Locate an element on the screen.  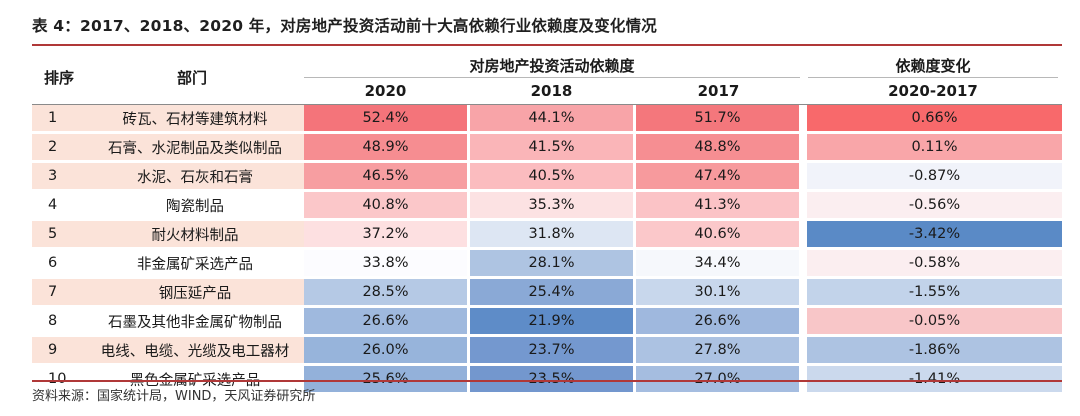
table-row: 2 石膏、水泥制品及类似制品 48.9% 41.5% 48.8% 0.11% is located at coordinates (547, 147).